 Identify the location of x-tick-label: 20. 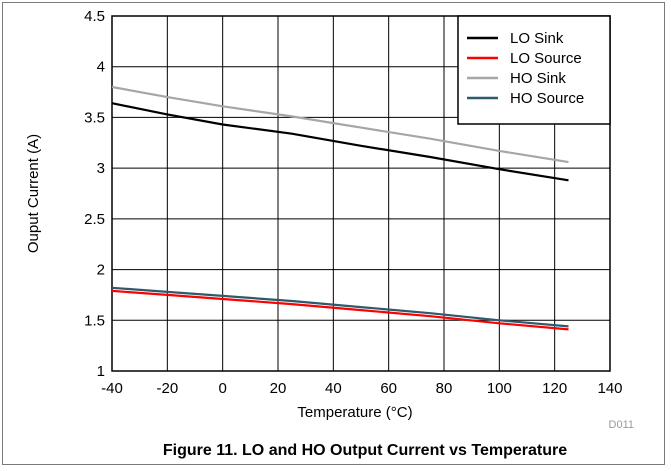
(278, 388).